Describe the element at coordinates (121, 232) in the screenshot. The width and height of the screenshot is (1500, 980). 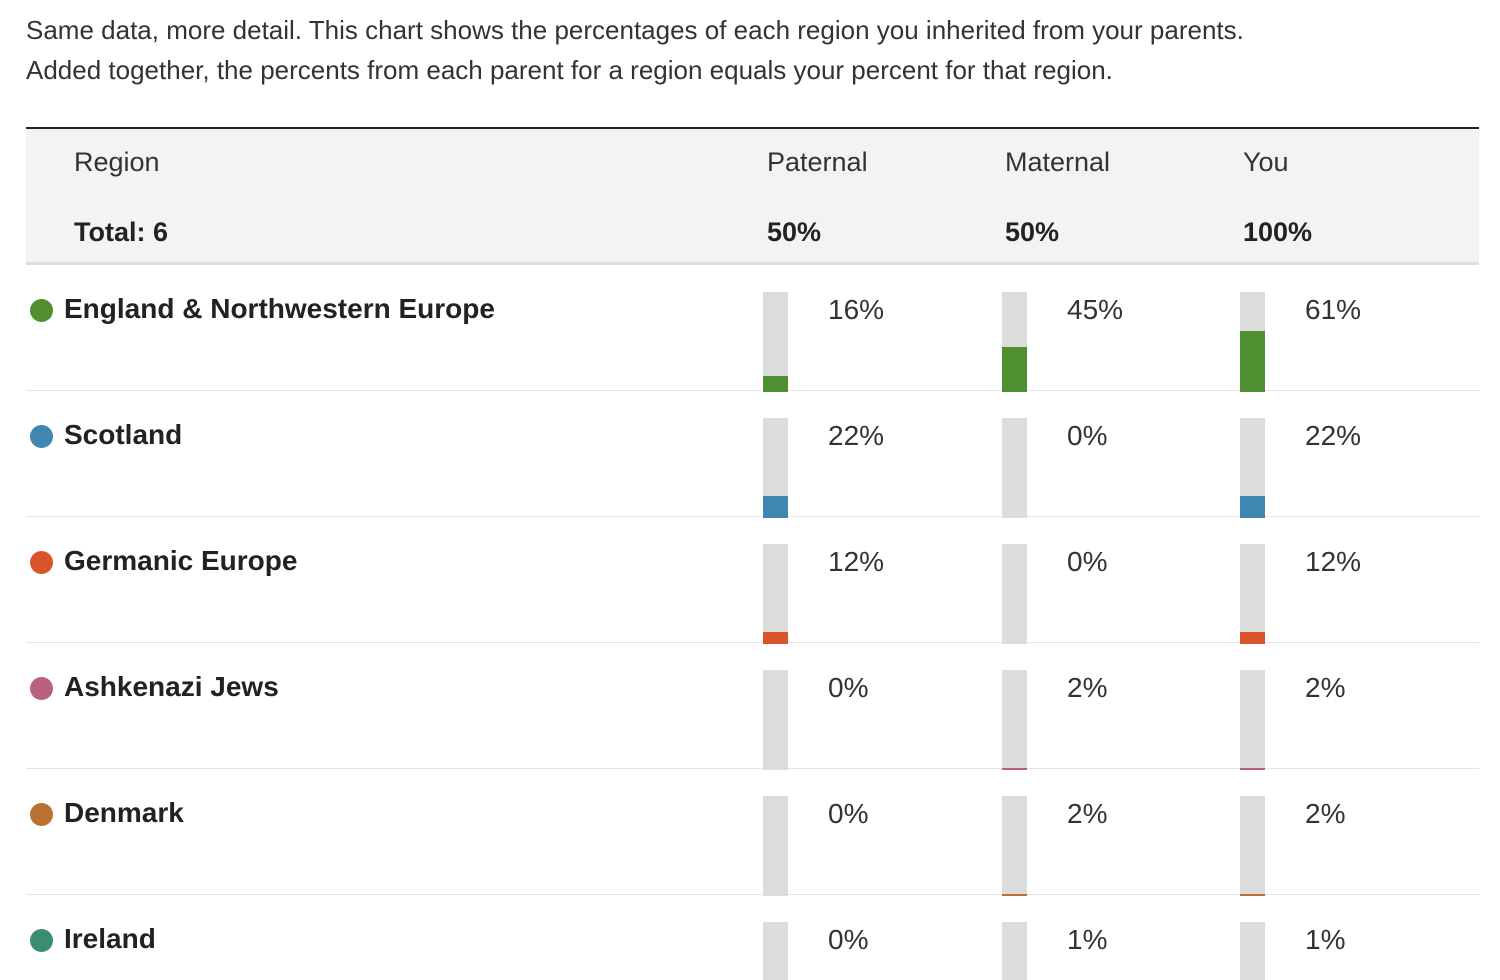
I see `region-total: Total: 6` at that location.